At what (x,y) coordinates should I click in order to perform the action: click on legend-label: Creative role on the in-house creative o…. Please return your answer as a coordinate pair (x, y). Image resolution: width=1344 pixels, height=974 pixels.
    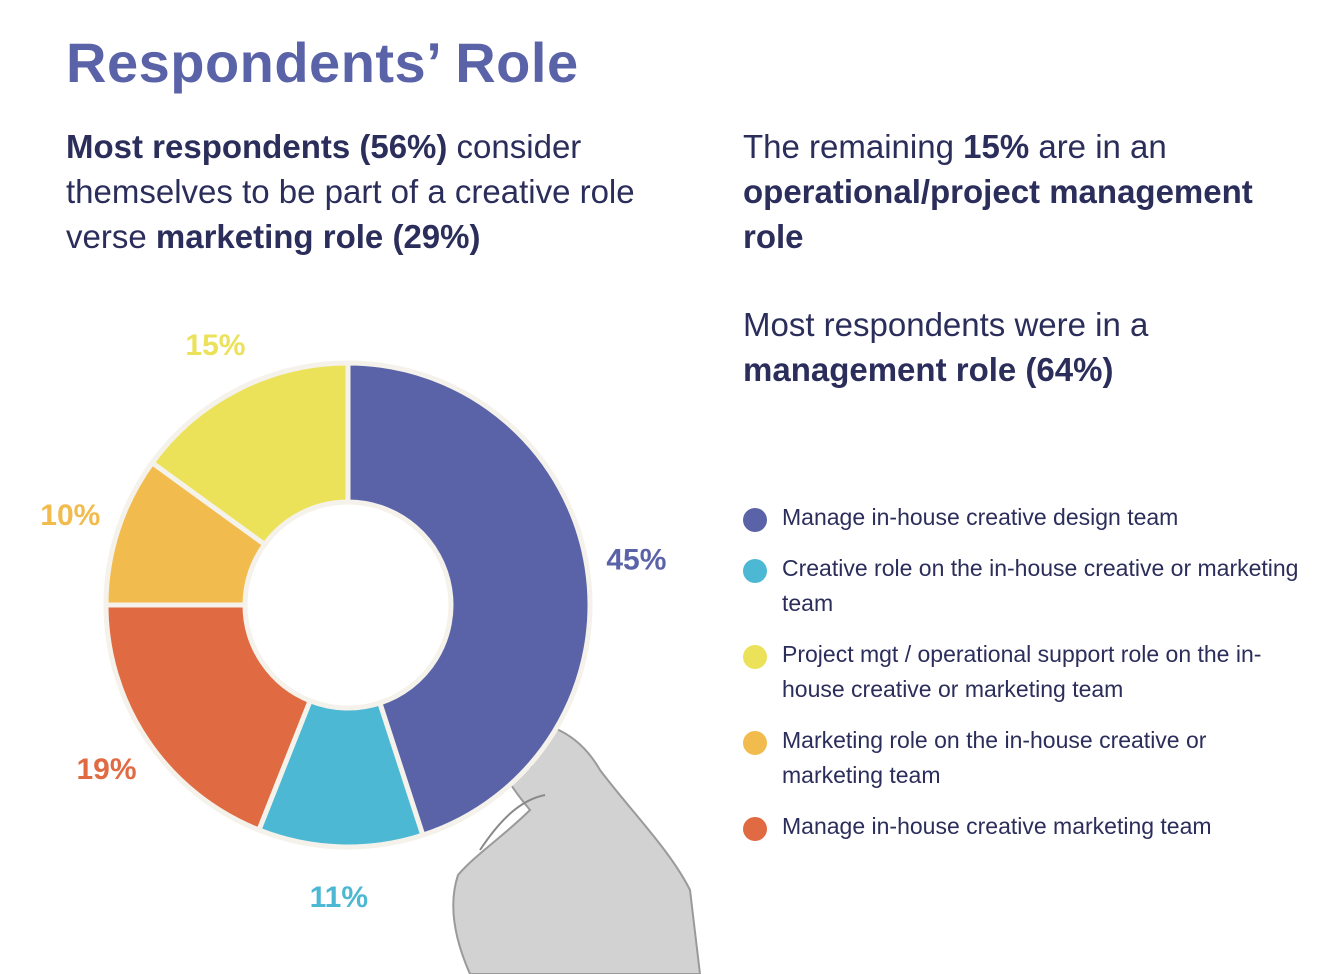
    Looking at the image, I should click on (1040, 585).